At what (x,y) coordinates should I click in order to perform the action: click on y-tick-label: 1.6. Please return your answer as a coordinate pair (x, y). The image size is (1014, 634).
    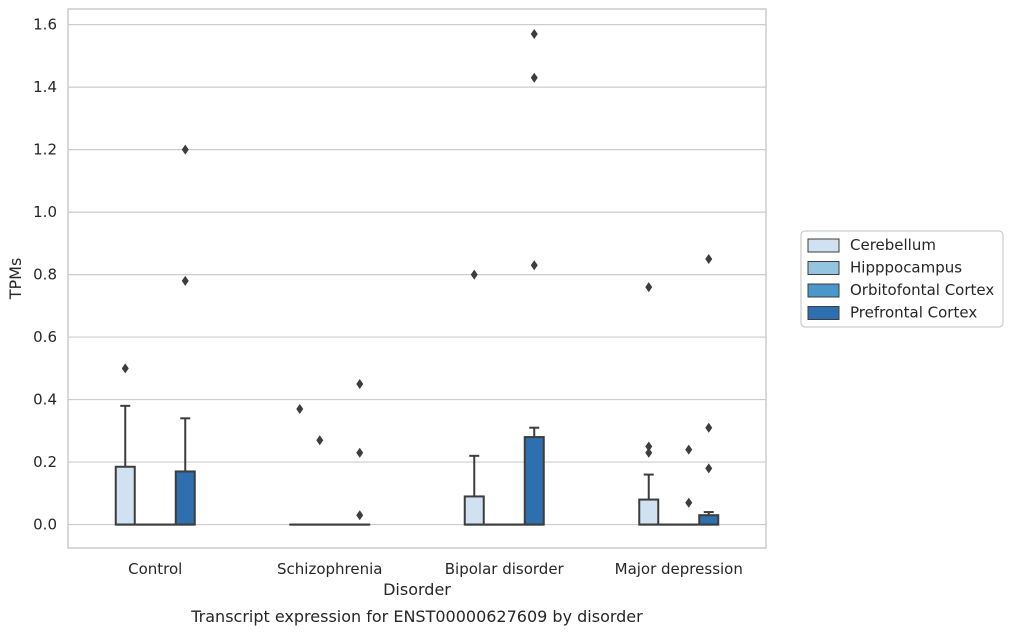
    Looking at the image, I should click on (45, 25).